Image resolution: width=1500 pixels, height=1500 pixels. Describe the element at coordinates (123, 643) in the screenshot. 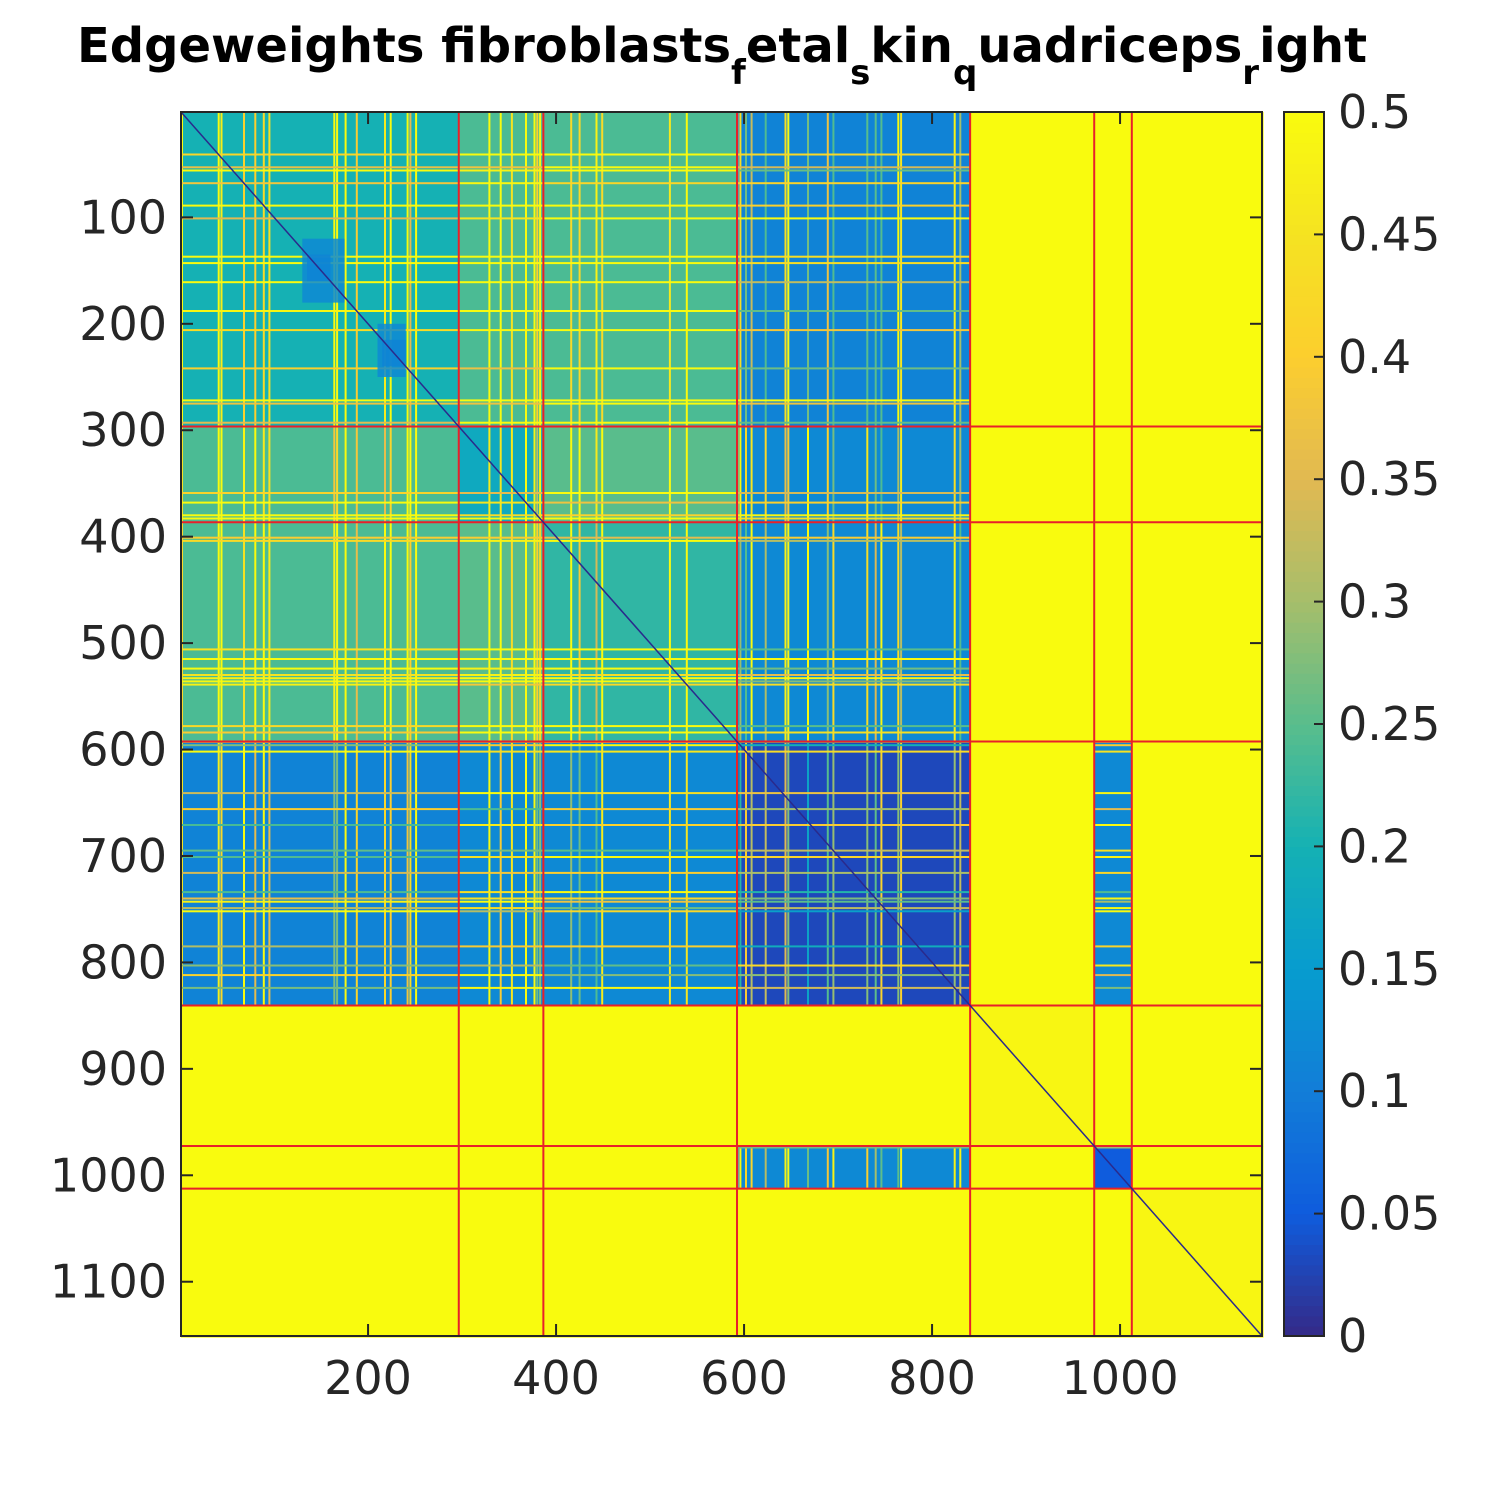

I see `y-tick-label: 500` at that location.